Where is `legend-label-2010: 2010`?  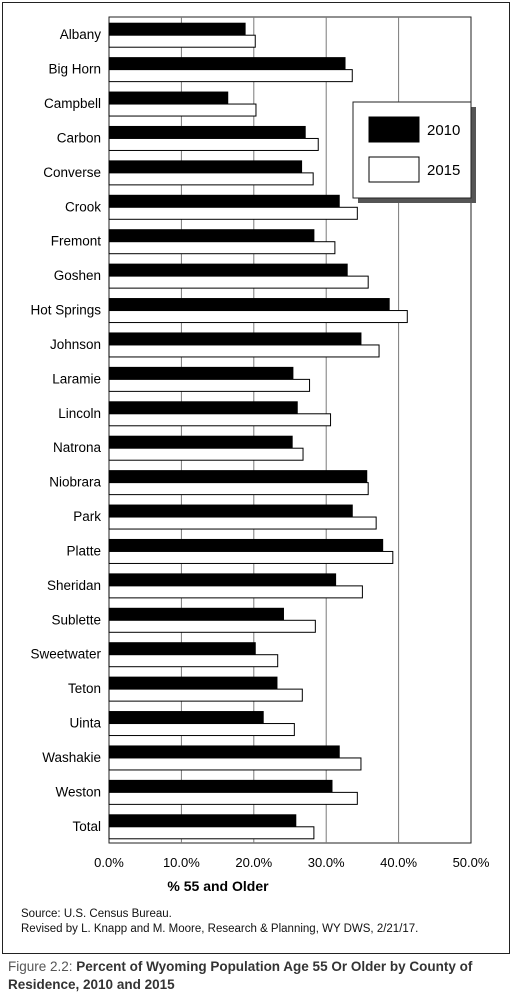 legend-label-2010: 2010 is located at coordinates (443, 130).